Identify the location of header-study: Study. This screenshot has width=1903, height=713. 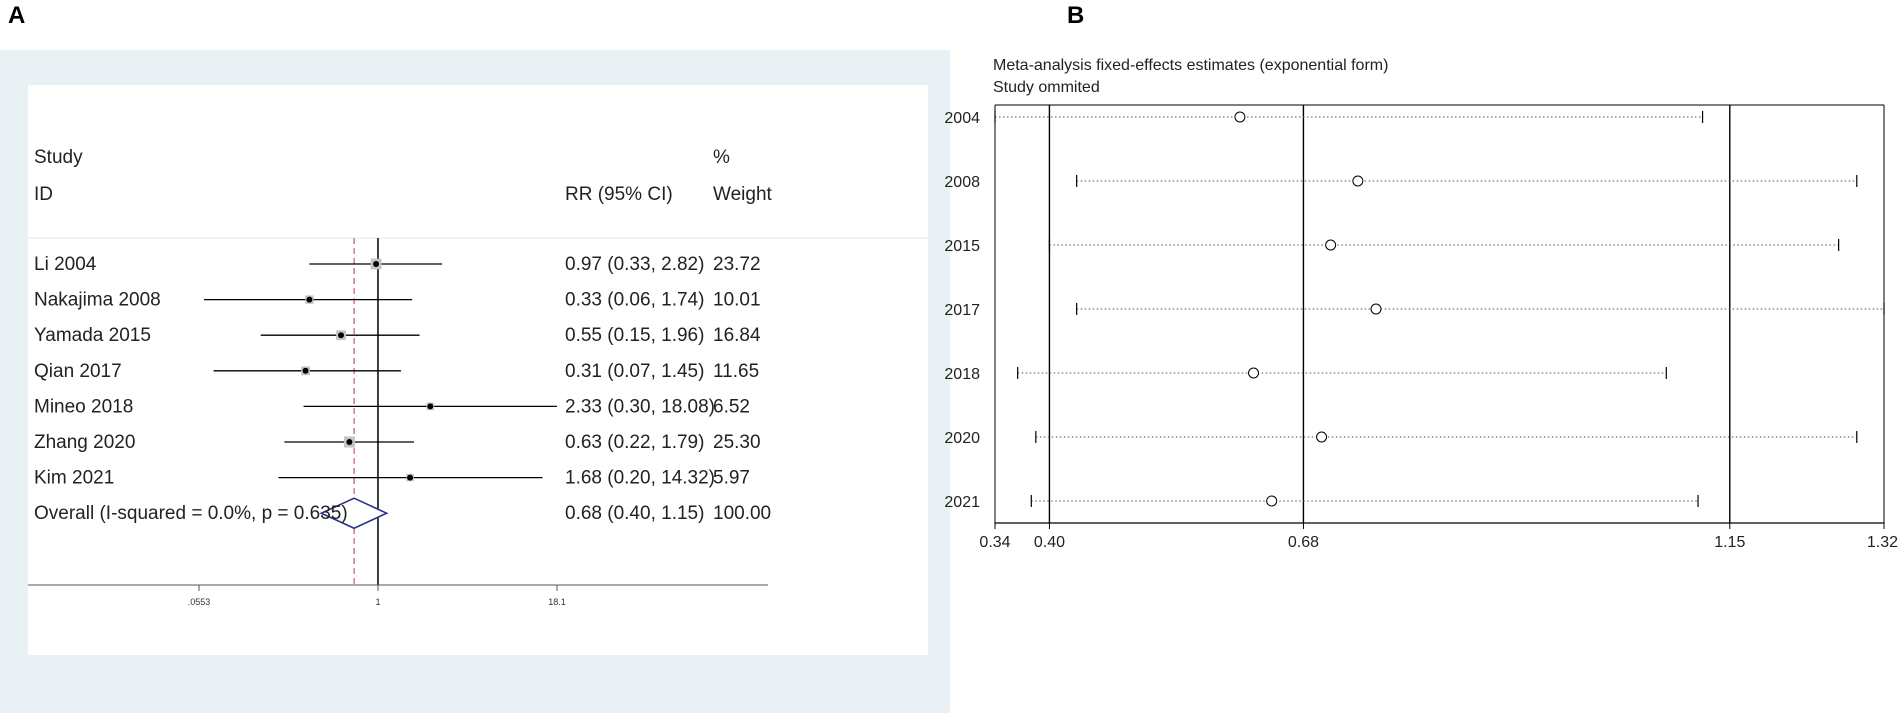
(58, 157).